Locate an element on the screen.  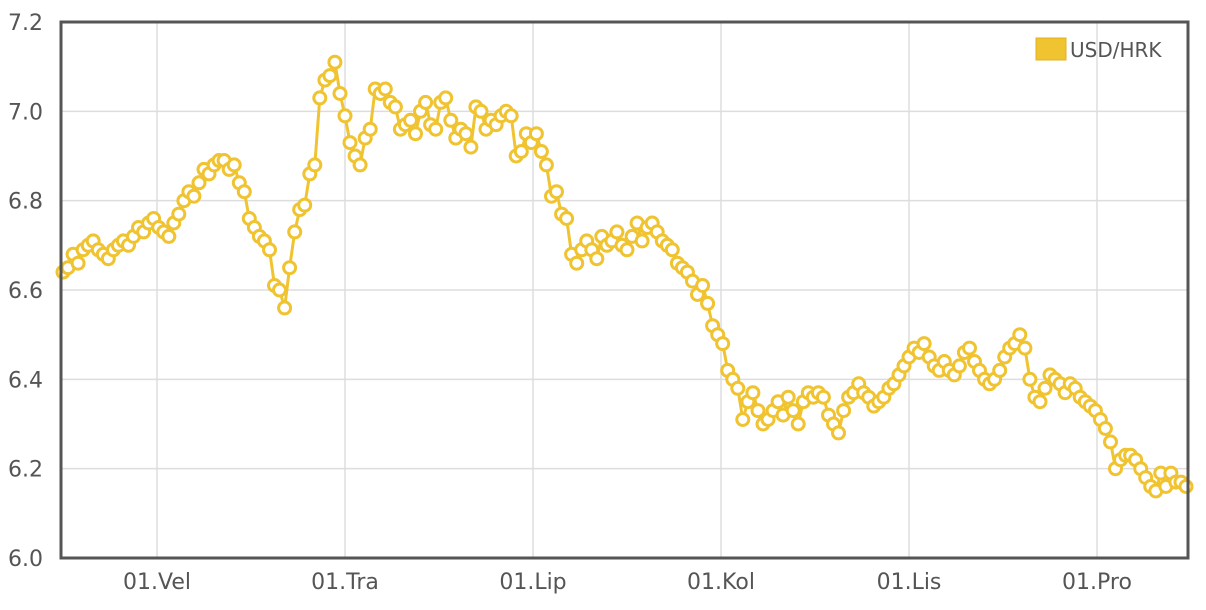
x-tick-label: 01.Kol is located at coordinates (721, 582).